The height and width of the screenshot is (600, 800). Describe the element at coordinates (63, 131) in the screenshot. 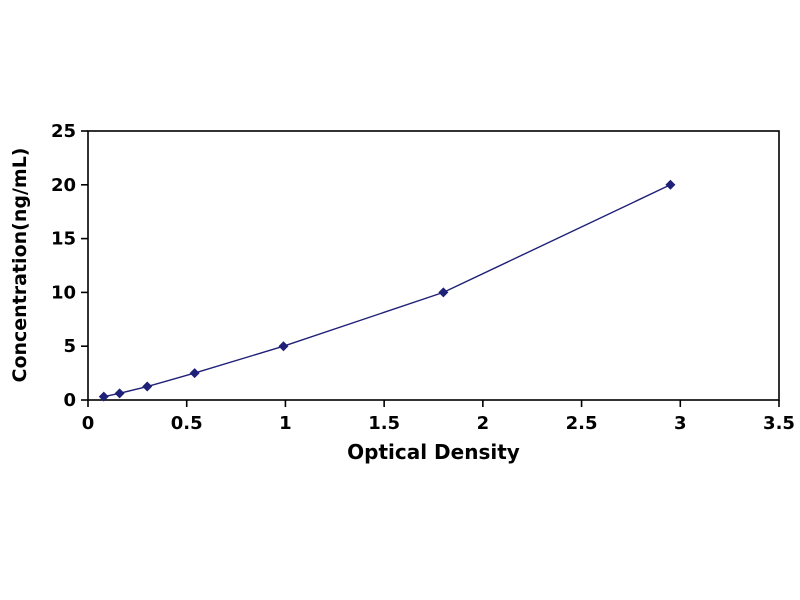

I see `y-tick-label: 25` at that location.